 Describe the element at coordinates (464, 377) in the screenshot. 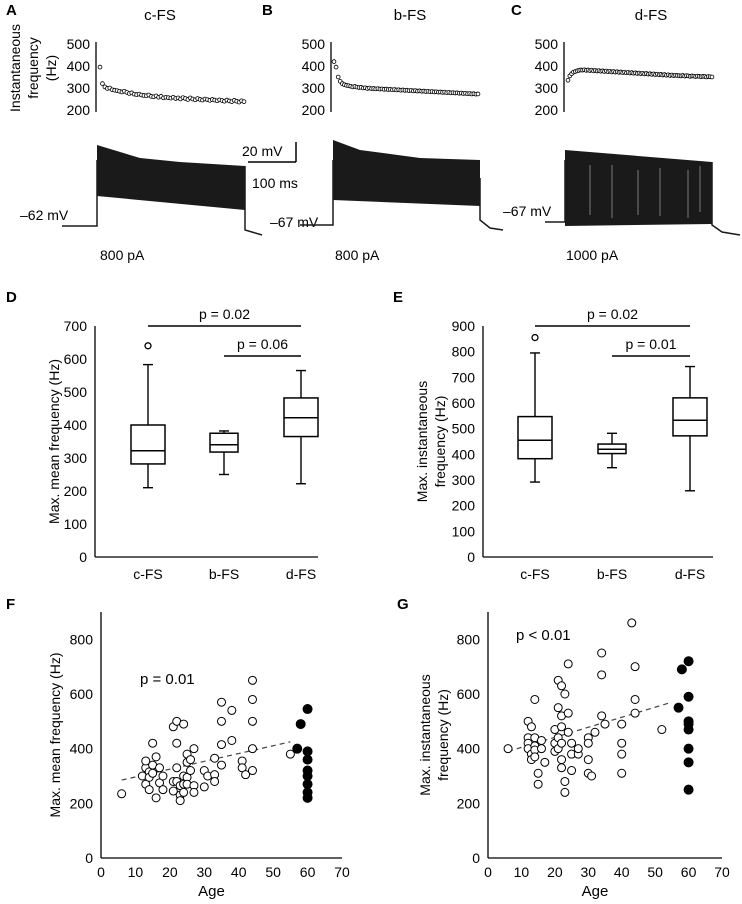

I see `y-tick-label: 700` at that location.